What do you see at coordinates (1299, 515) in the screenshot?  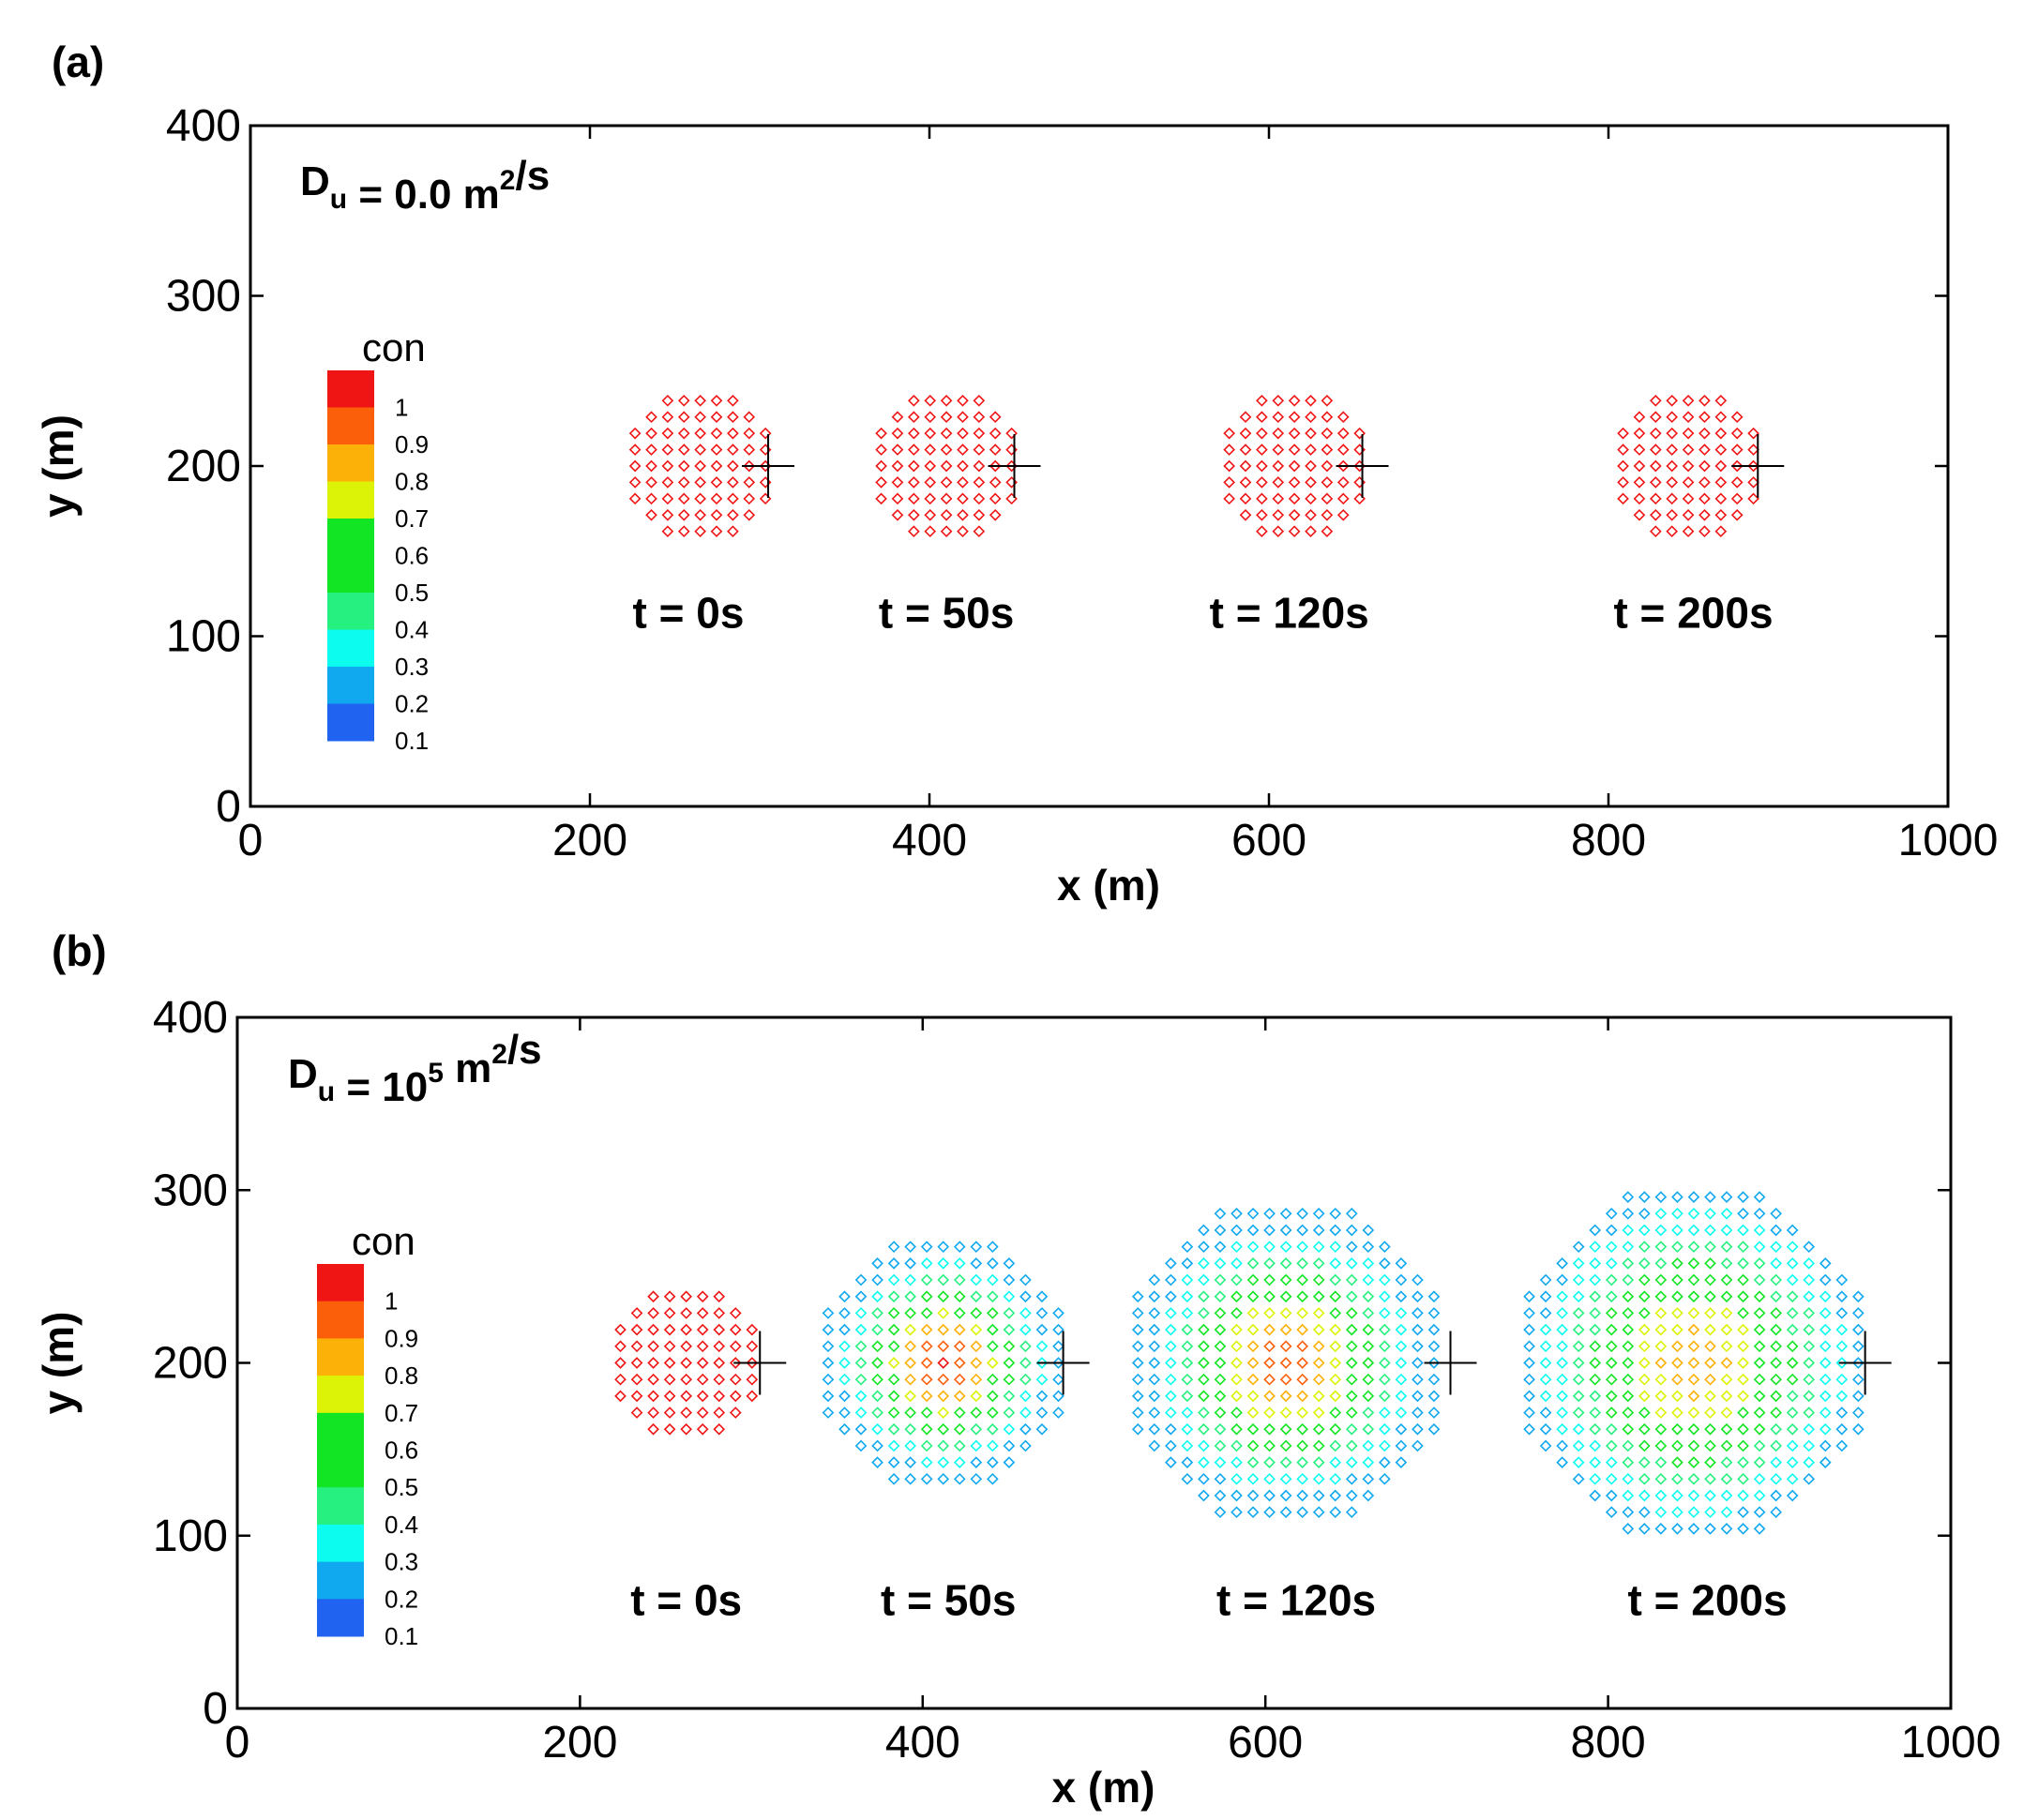 I see `snapshot-2: t = 120s` at bounding box center [1299, 515].